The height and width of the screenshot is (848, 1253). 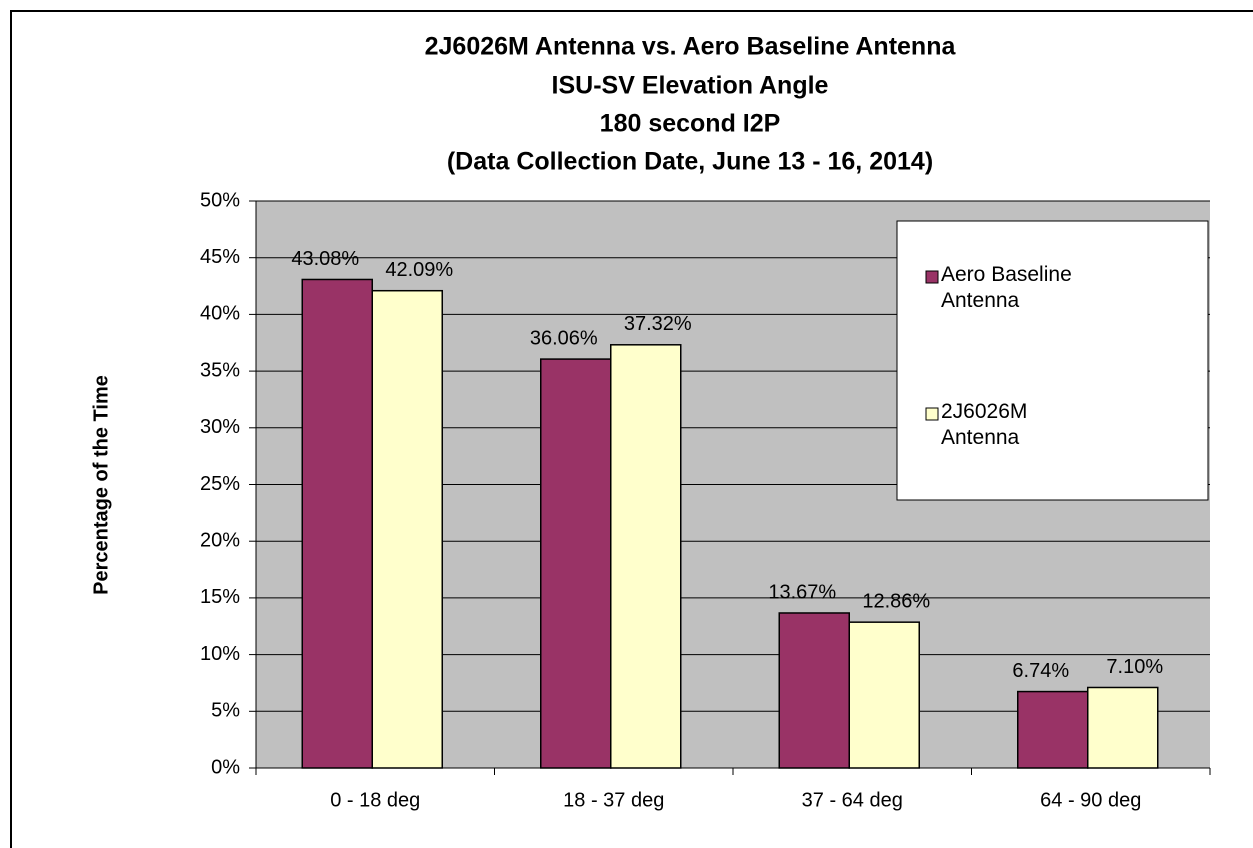 I want to click on value-label: 7.10%, so click(x=1134, y=667).